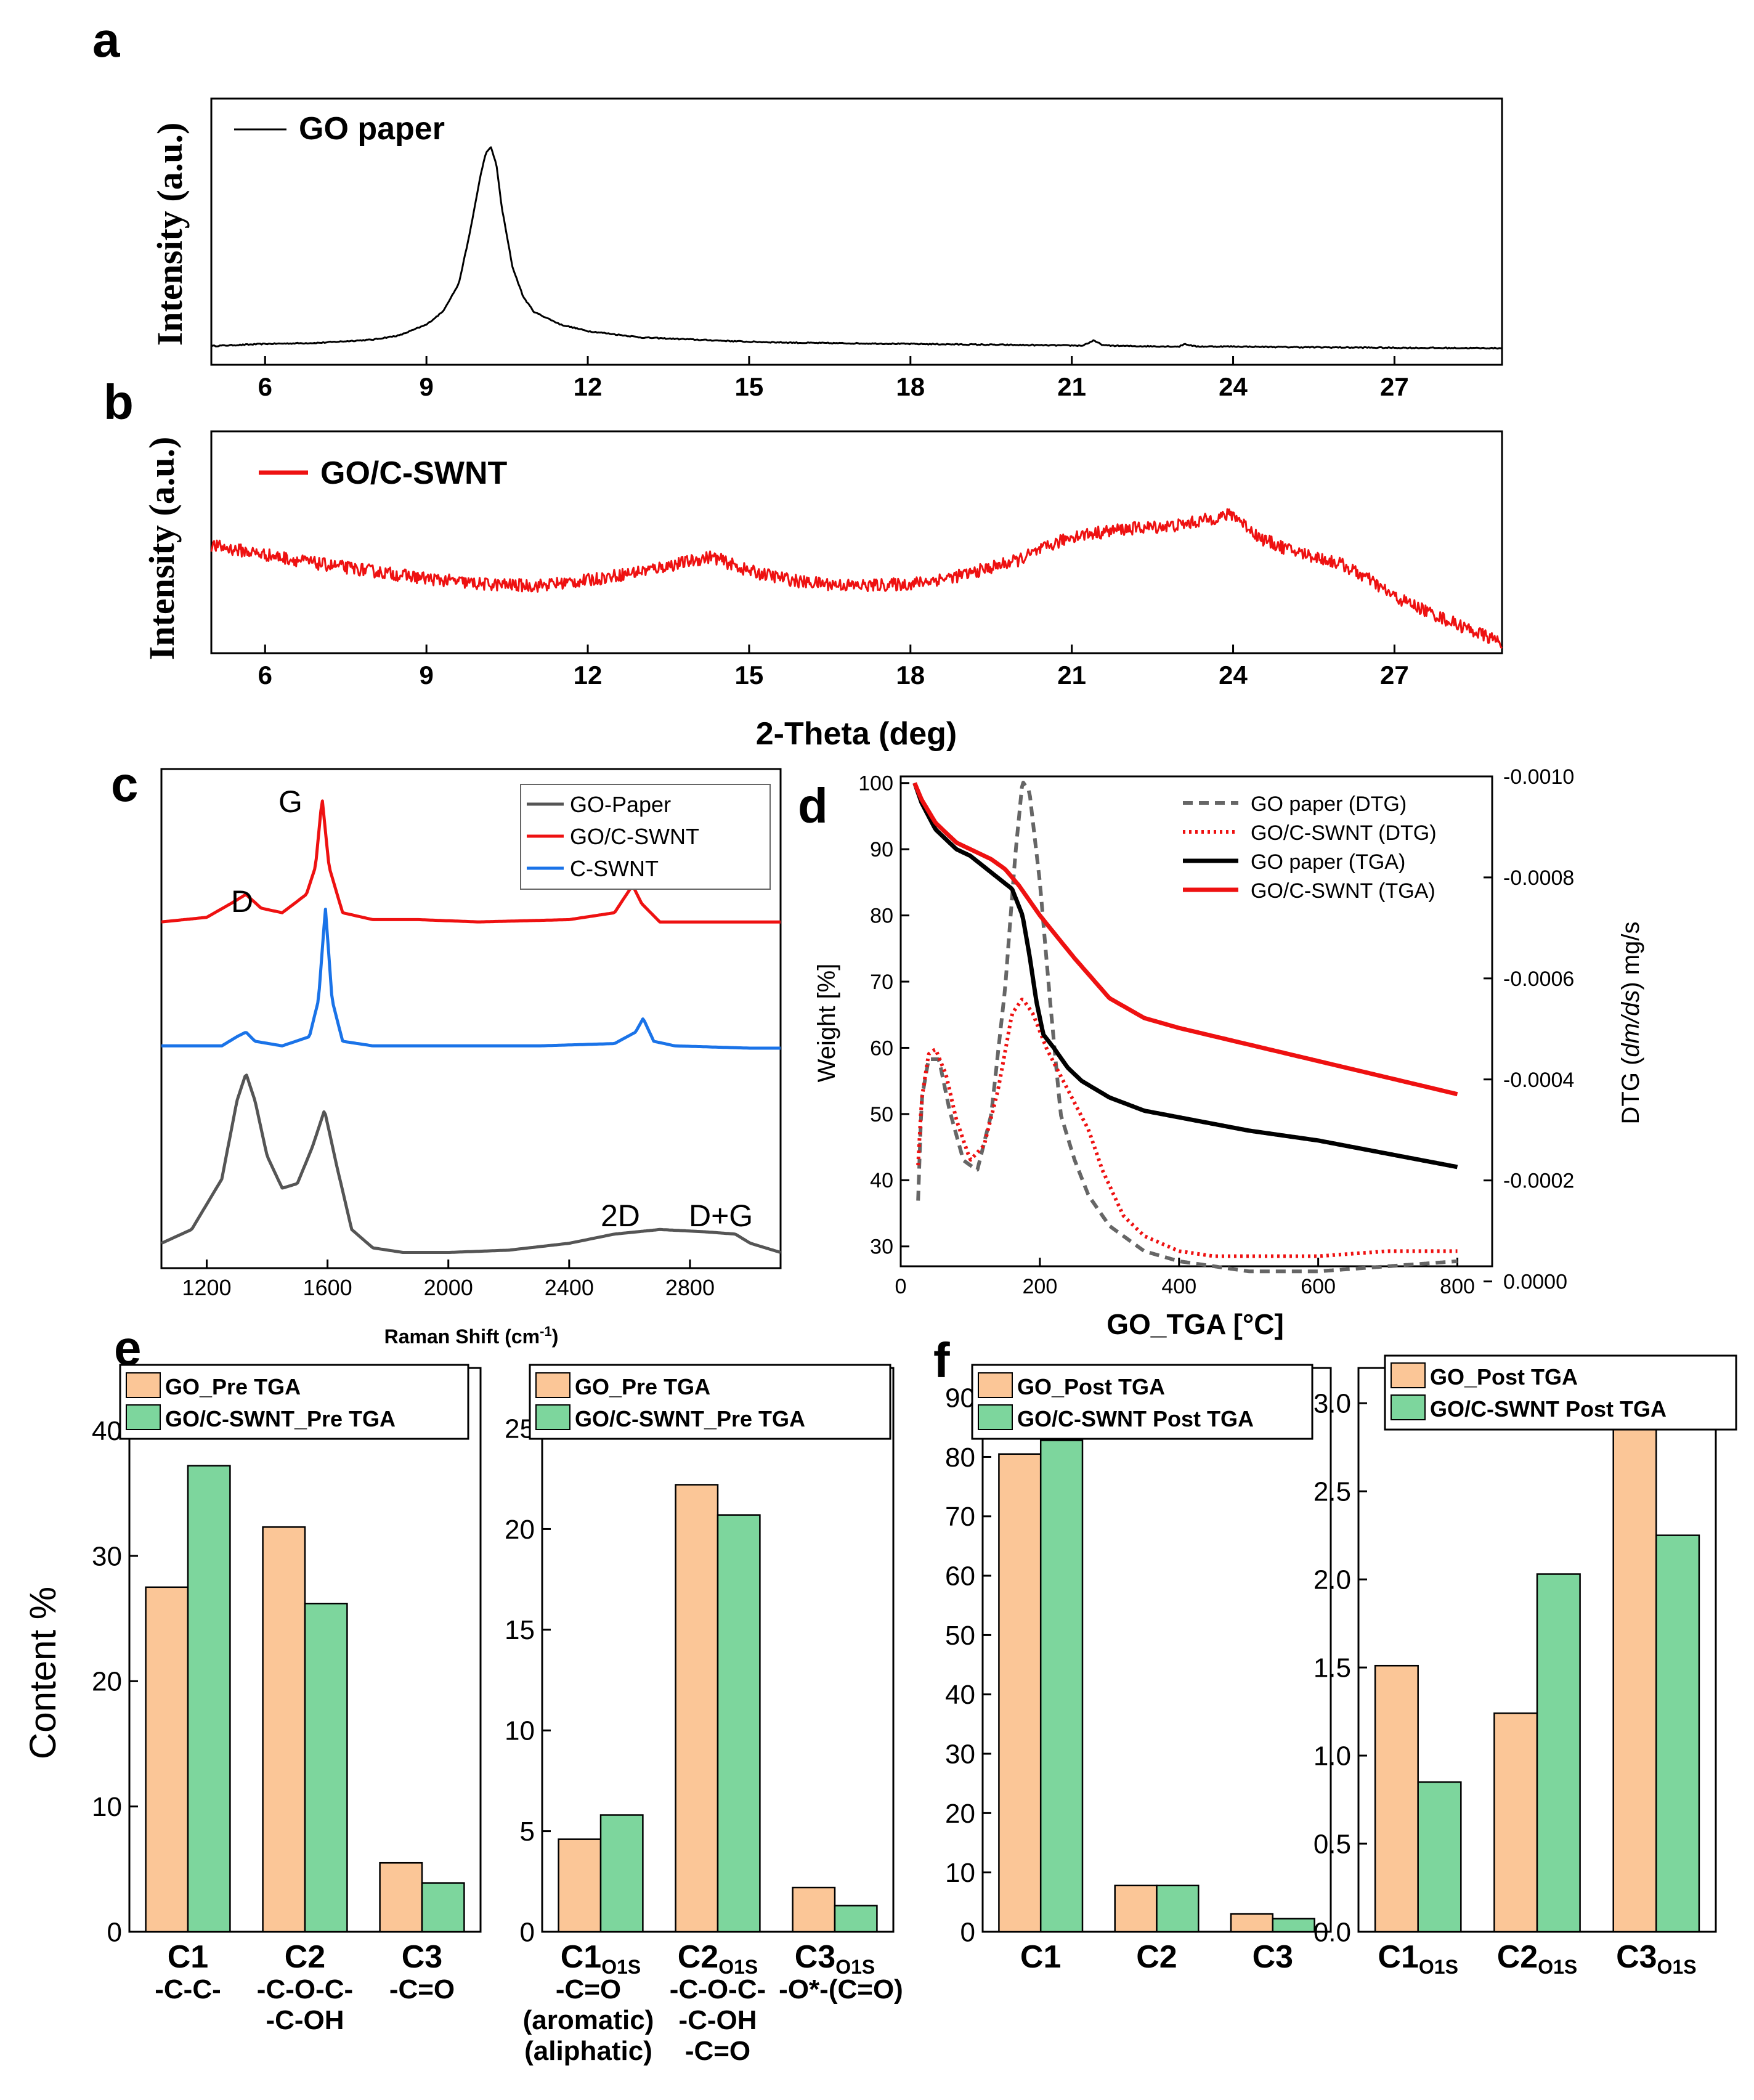 The image size is (1754, 2100). What do you see at coordinates (1332, 1932) in the screenshot?
I see `f2-ytick-label: 0.0` at bounding box center [1332, 1932].